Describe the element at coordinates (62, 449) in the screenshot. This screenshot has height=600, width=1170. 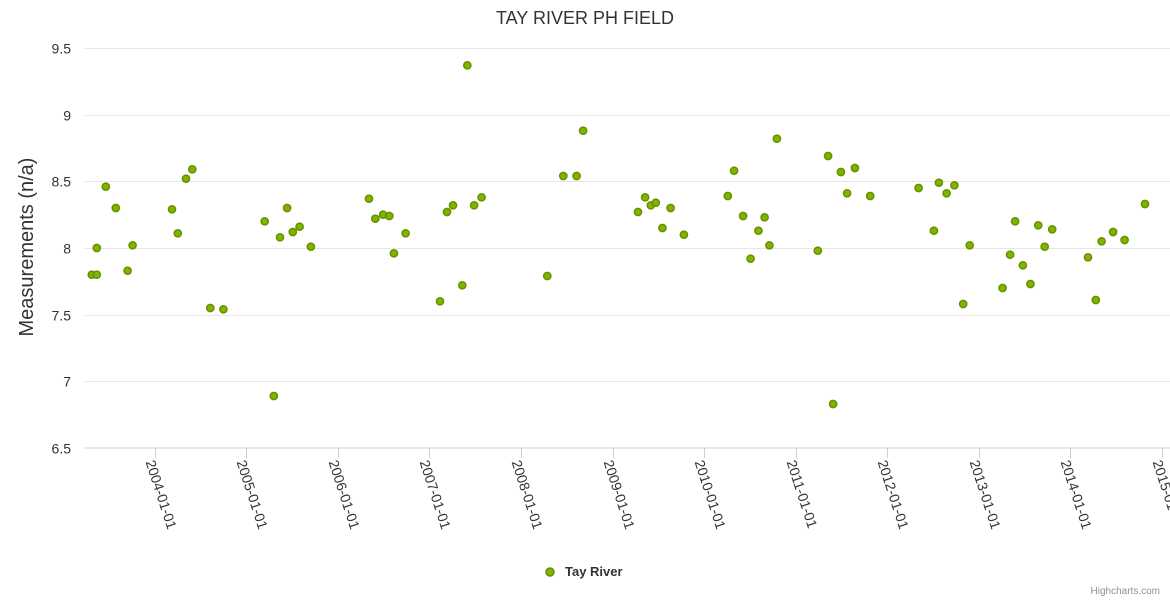
I see `y-tick-label: 6.5` at that location.